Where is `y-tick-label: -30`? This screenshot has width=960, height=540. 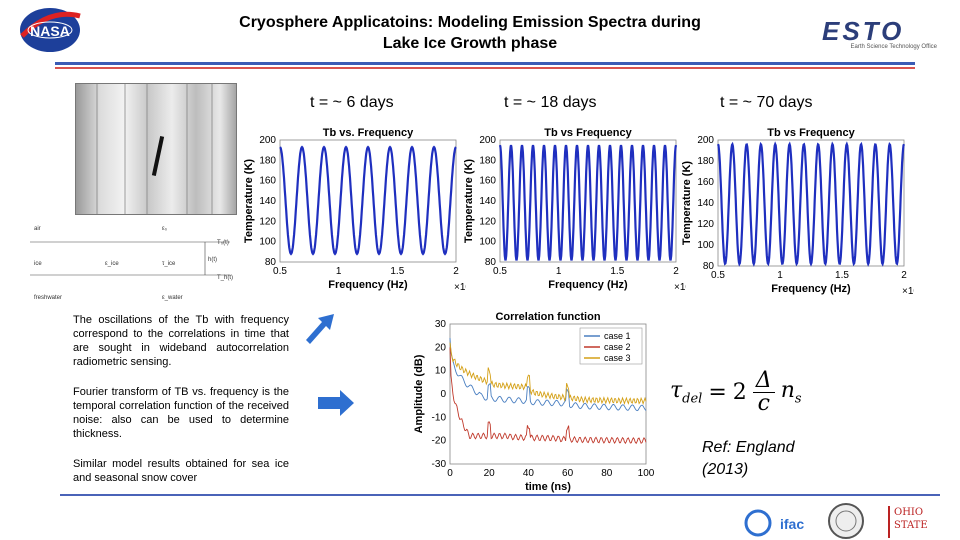
y-tick-label: -30 is located at coordinates (439, 464).